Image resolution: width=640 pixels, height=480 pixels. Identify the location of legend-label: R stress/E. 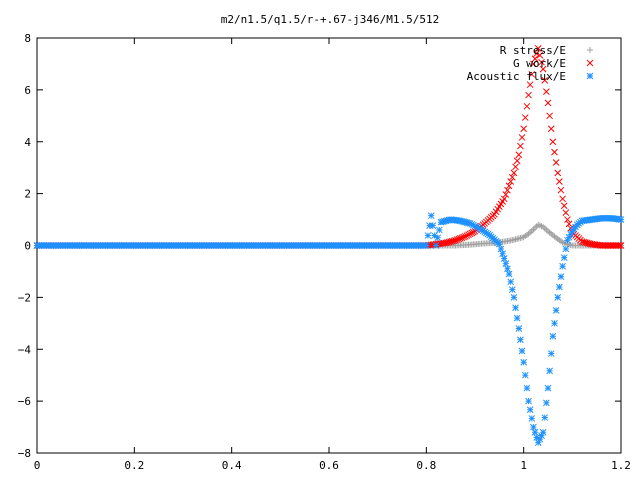
(533, 50).